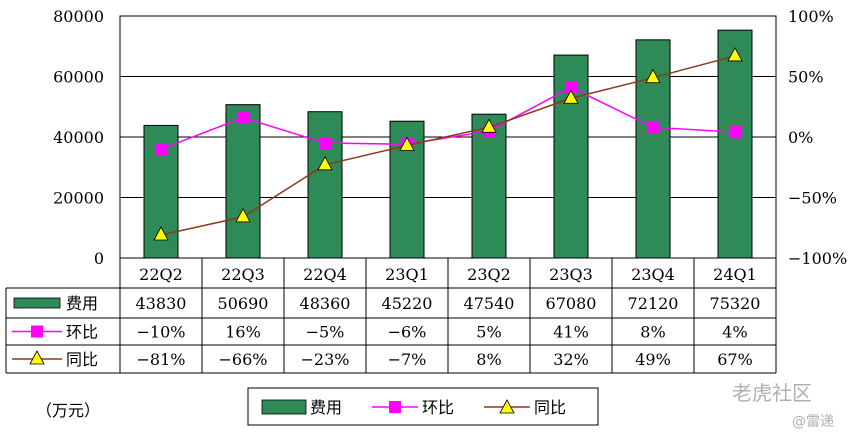  I want to click on left-axis-tick-label: 60000, so click(78, 77).